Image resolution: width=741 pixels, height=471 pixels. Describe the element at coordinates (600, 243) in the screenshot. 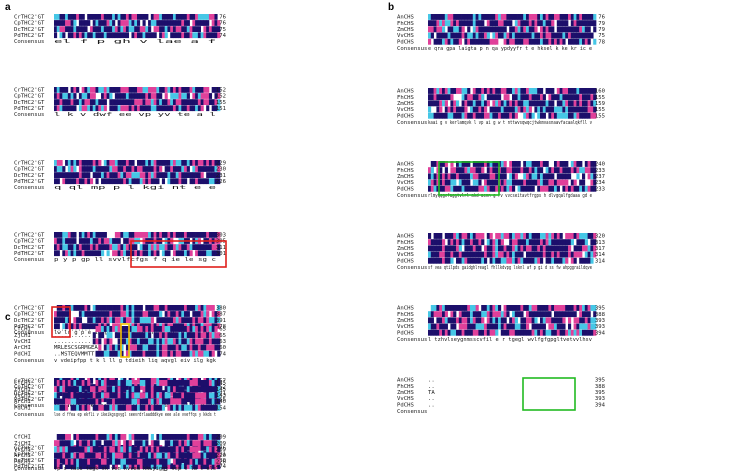

I see `sequence-position: 313` at that location.